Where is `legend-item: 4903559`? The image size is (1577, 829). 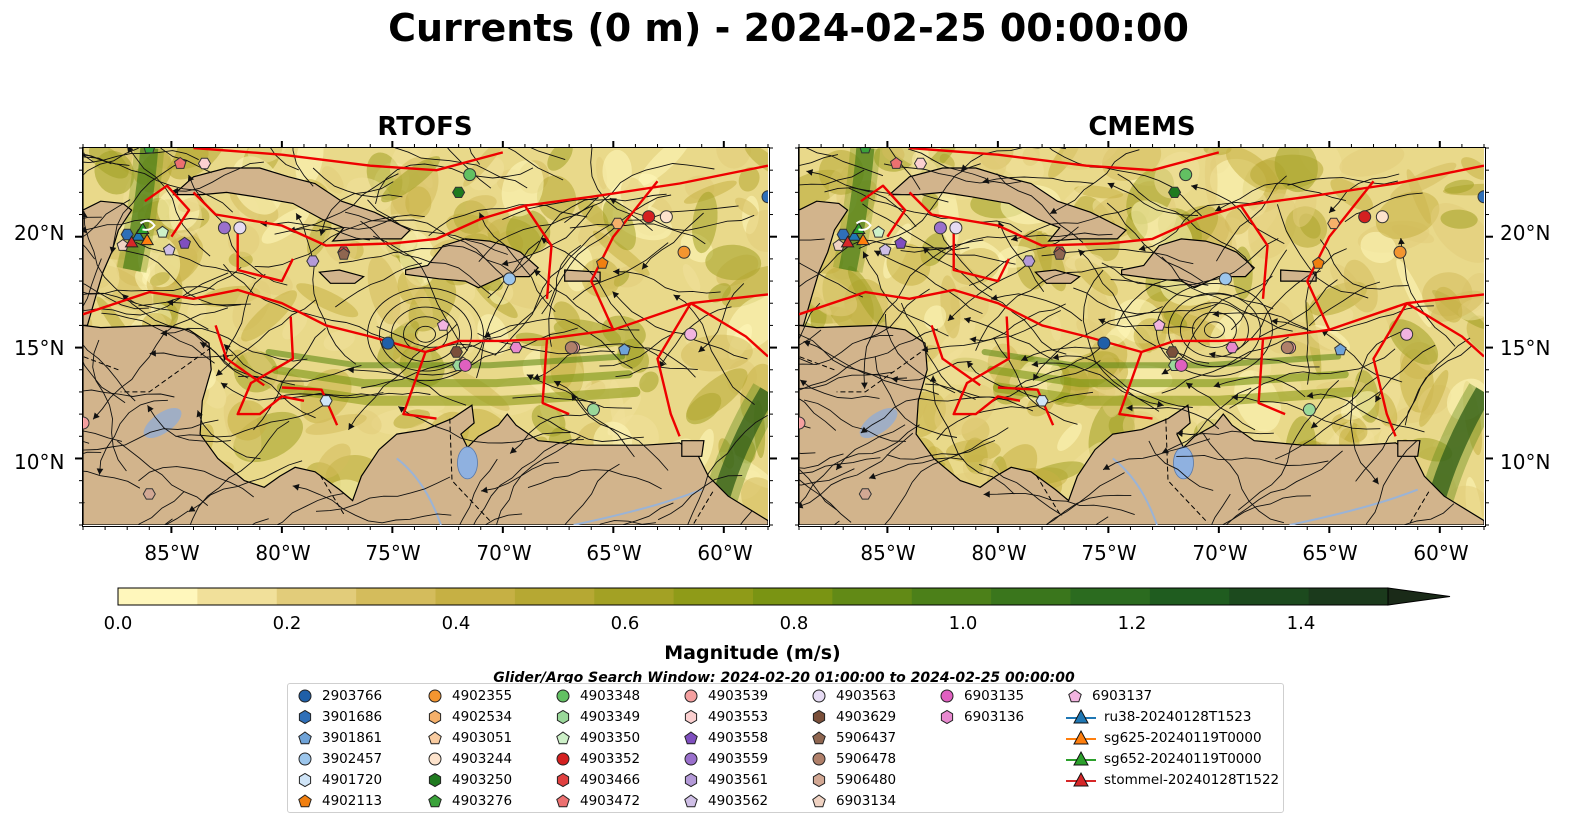 legend-item: 4903559 is located at coordinates (725, 759).